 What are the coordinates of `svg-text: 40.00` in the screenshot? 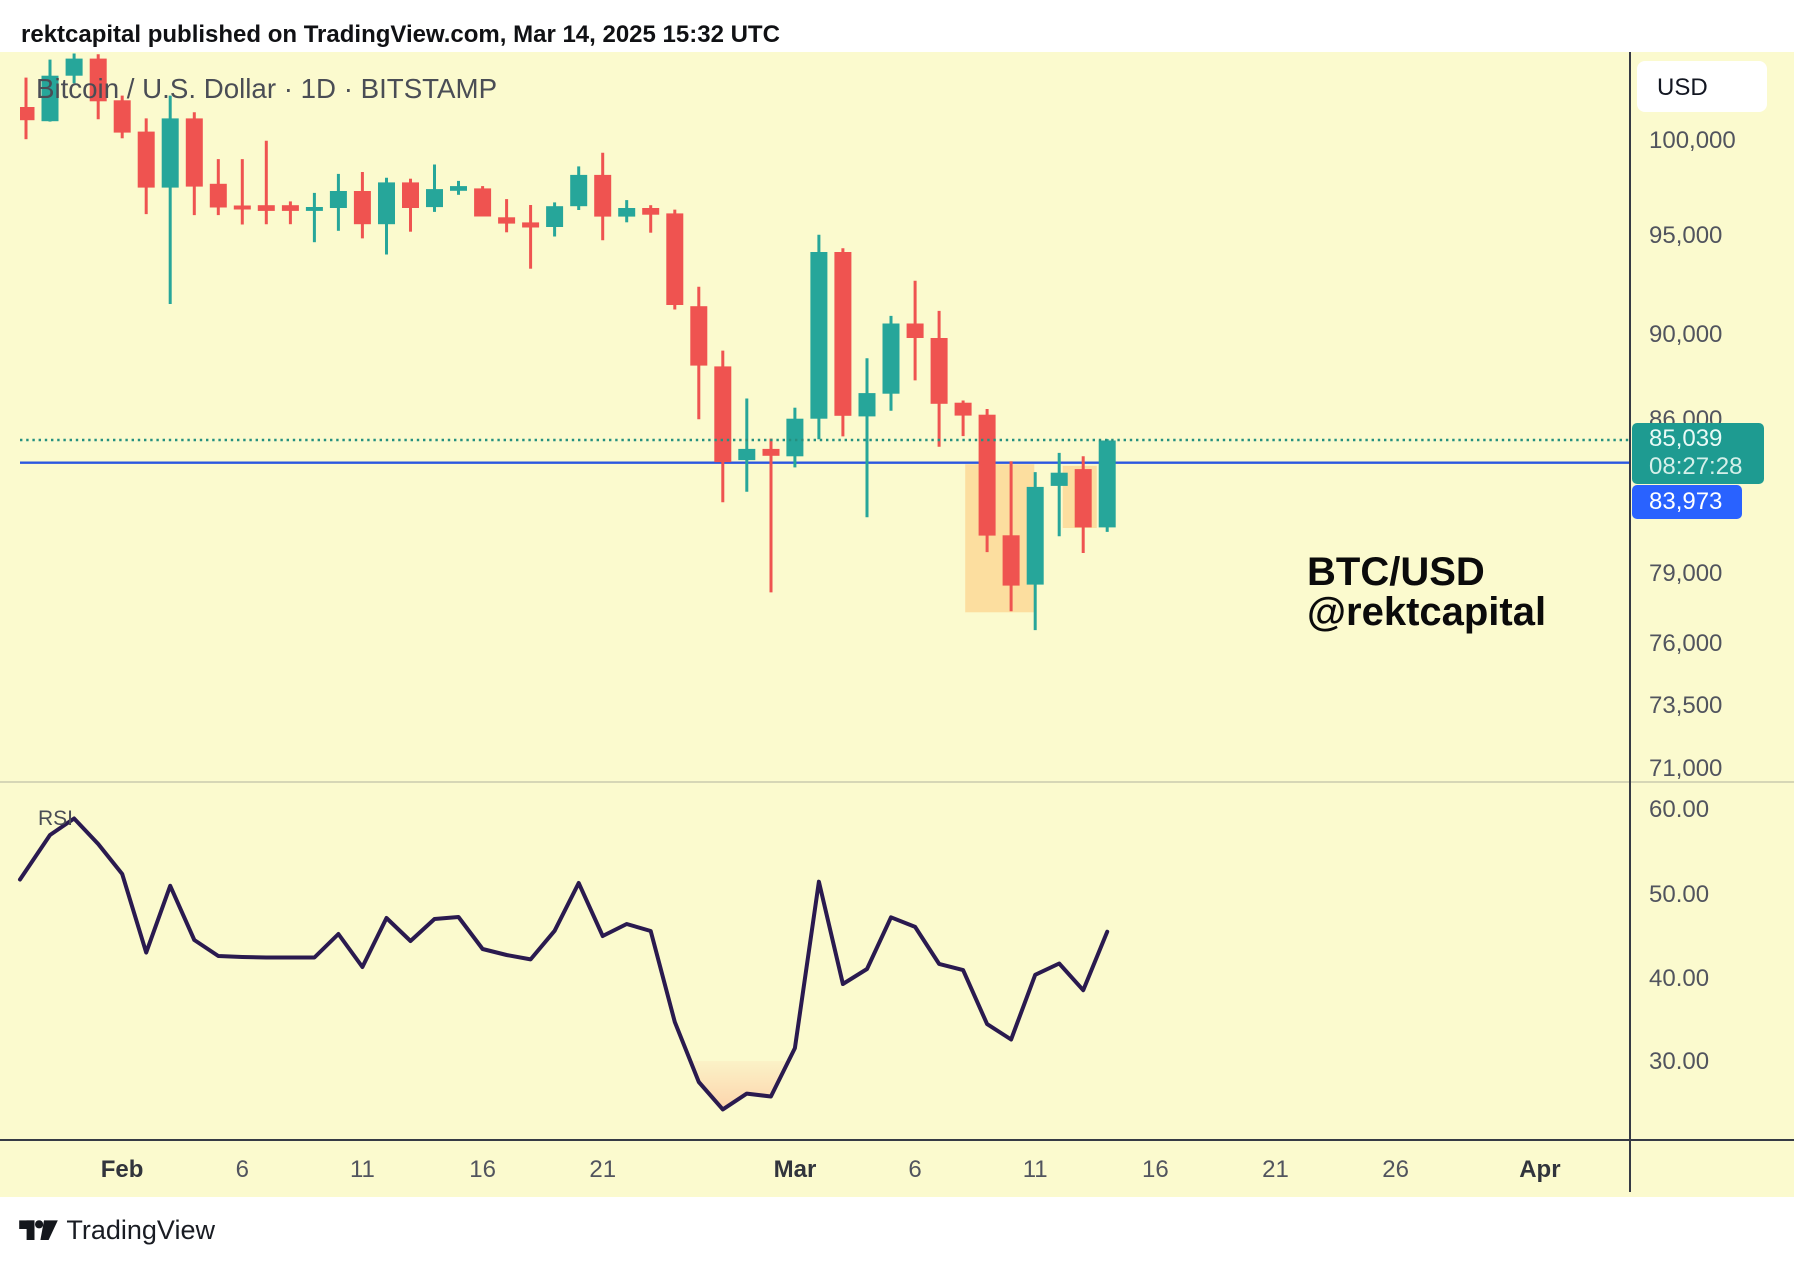 It's located at (1679, 978).